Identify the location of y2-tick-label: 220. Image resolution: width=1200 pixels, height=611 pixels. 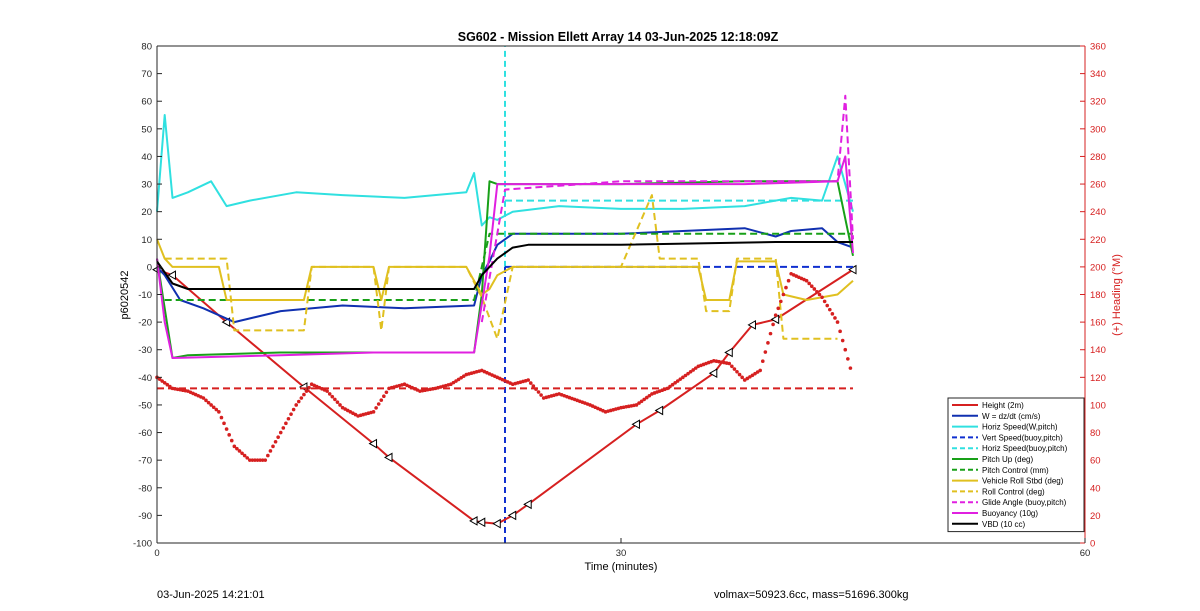
(1098, 240).